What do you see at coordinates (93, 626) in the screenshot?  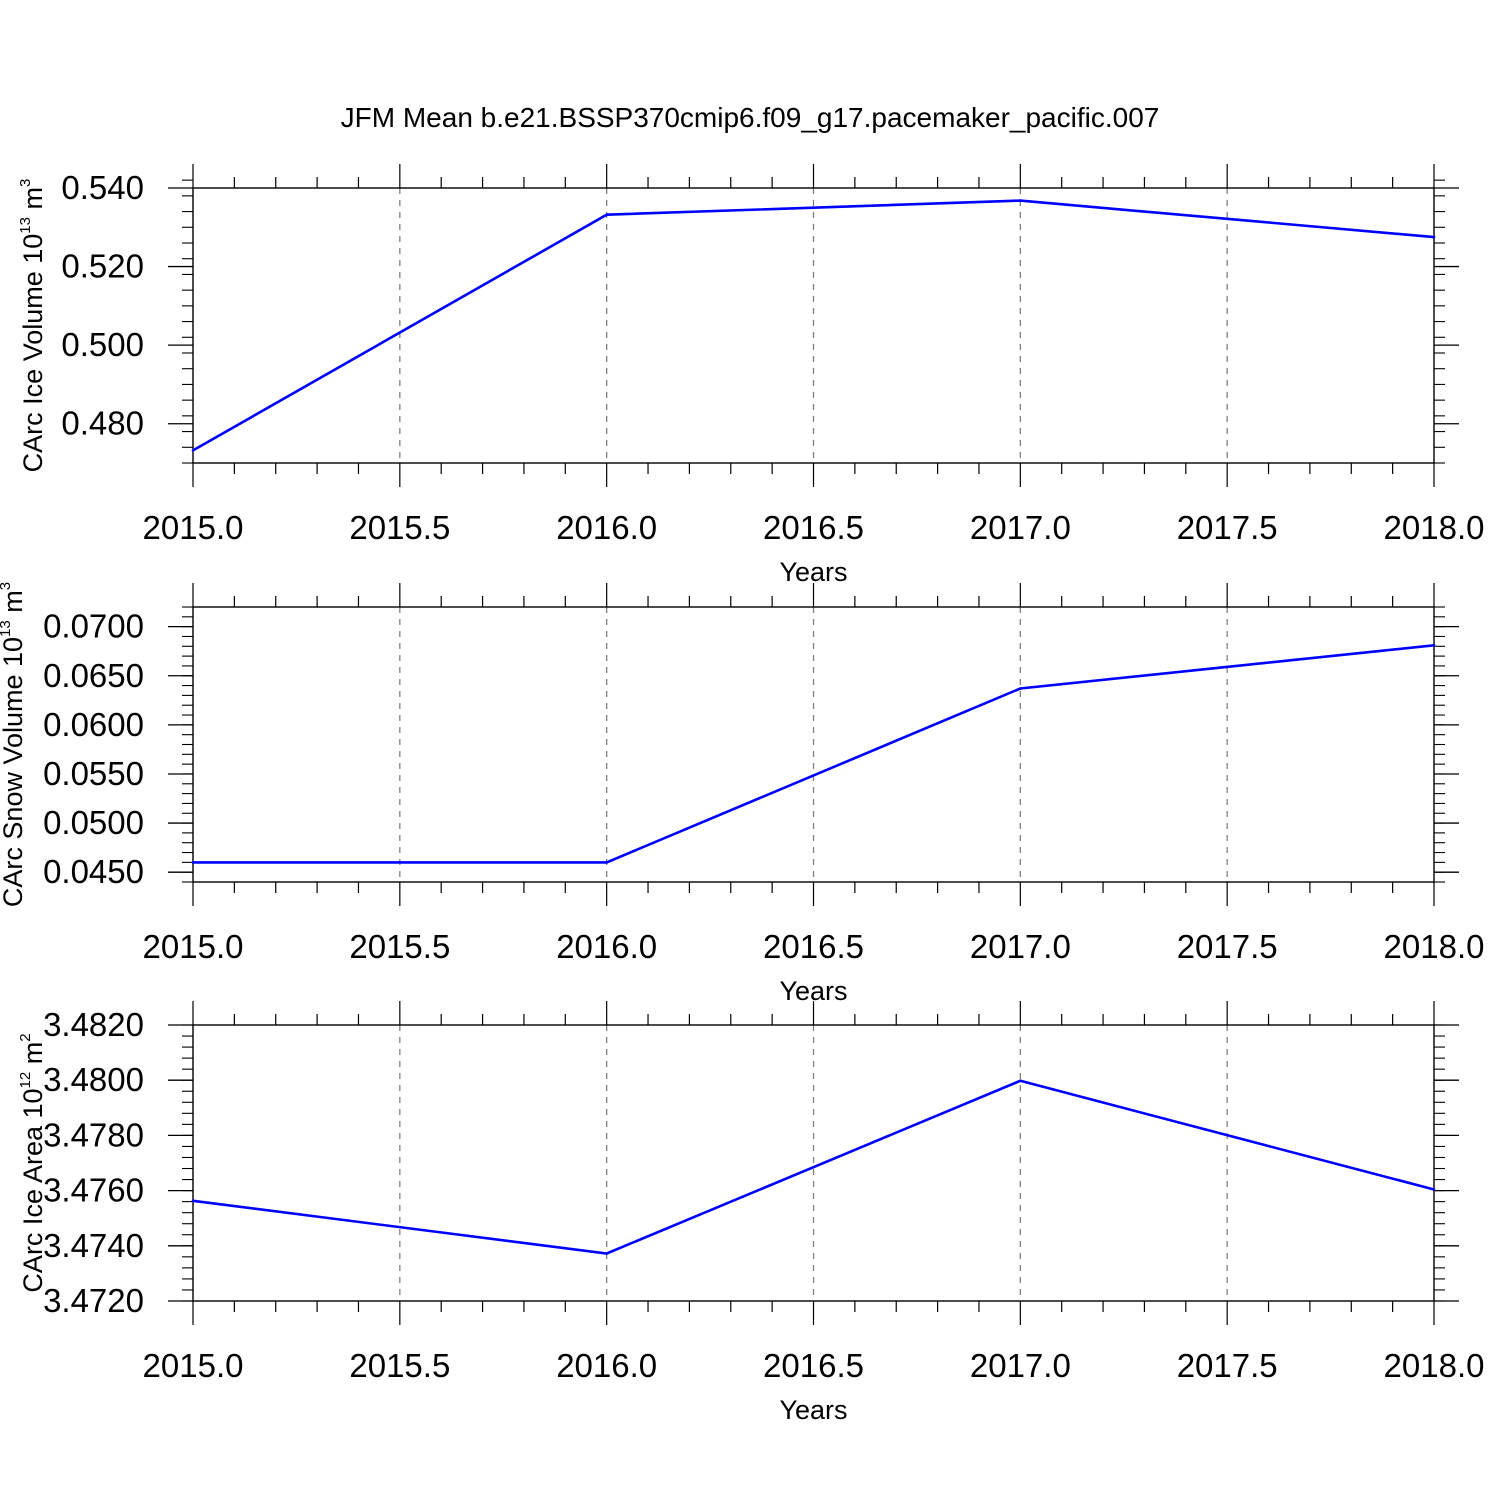 I see `y-tick-label: 0.0700` at bounding box center [93, 626].